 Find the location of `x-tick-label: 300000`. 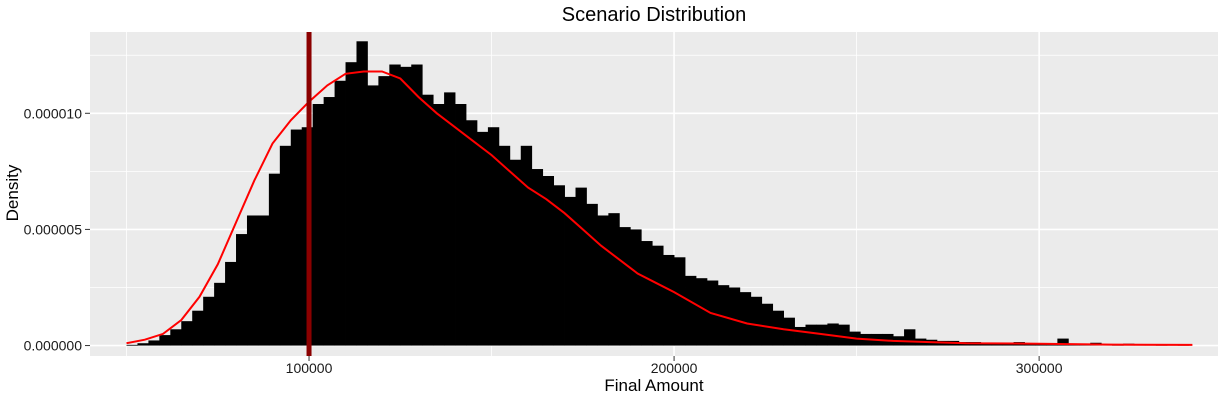

x-tick-label: 300000 is located at coordinates (1039, 368).